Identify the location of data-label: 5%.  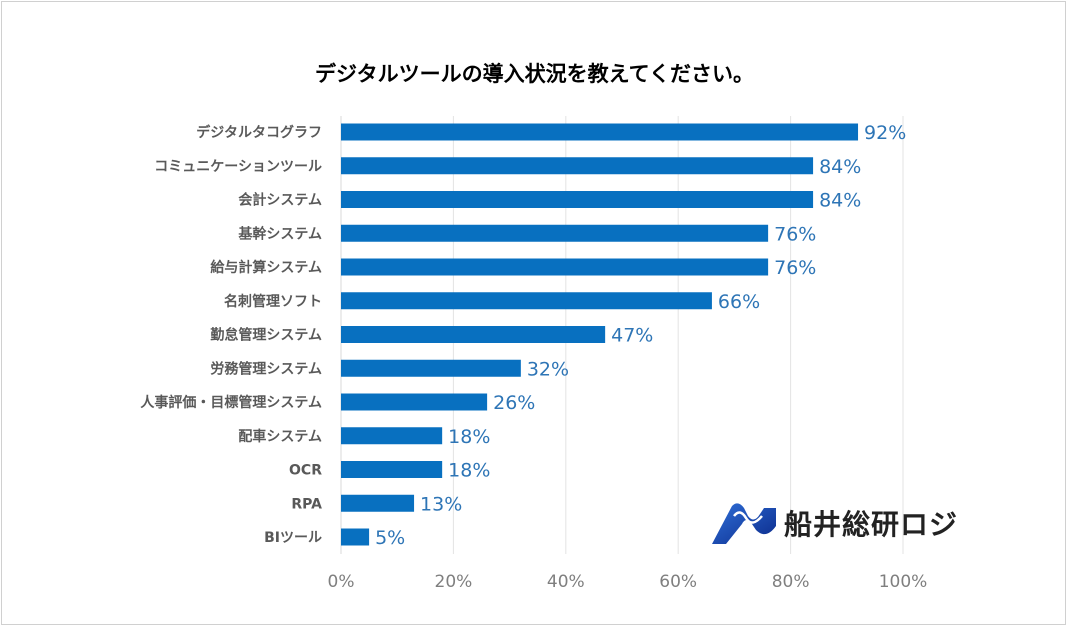
(390, 538).